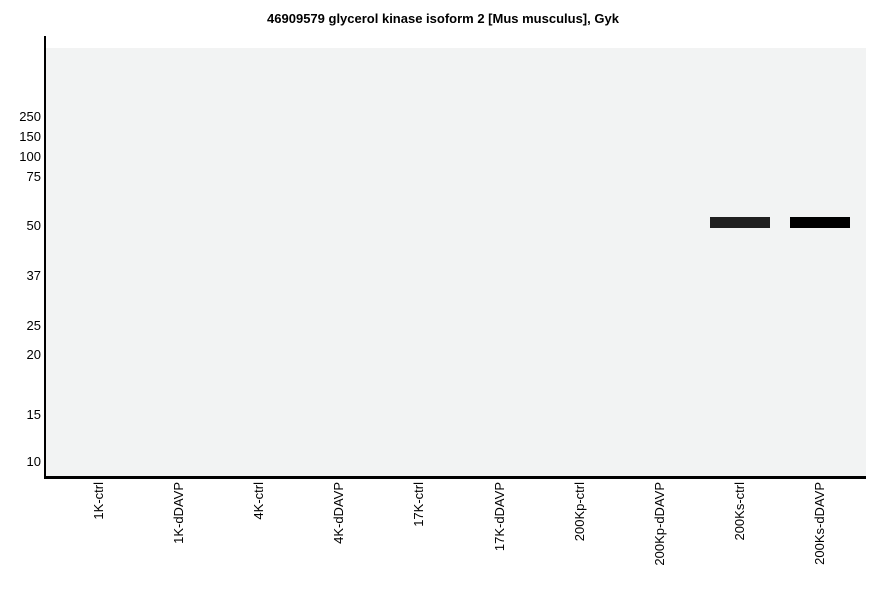  What do you see at coordinates (30, 156) in the screenshot?
I see `y-tick-label: 100` at bounding box center [30, 156].